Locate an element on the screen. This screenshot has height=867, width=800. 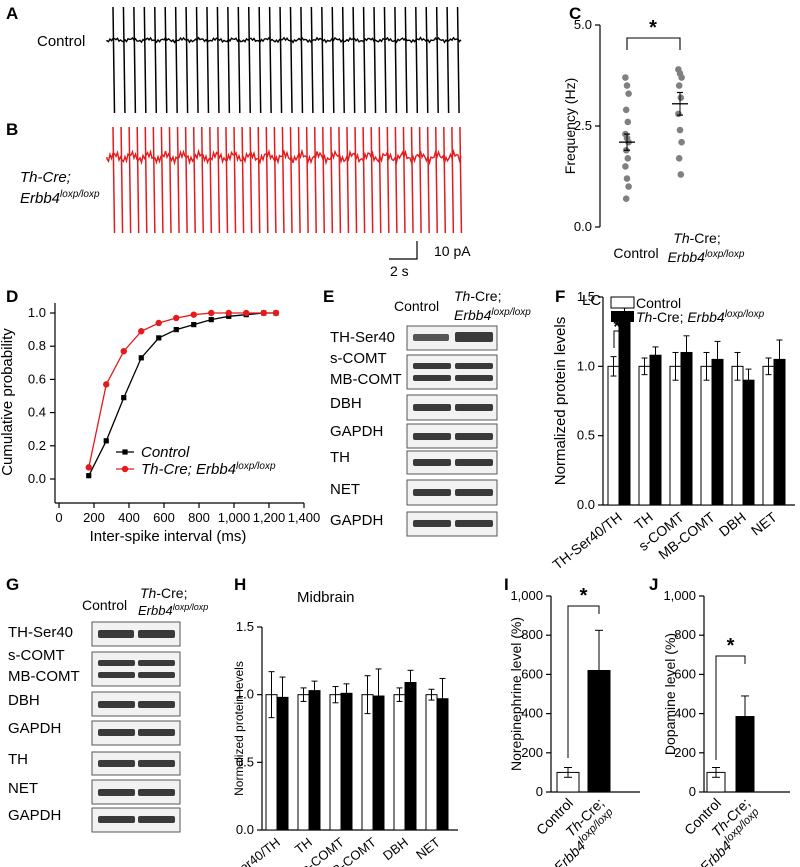
mutant-trace is located at coordinates (284, 180).